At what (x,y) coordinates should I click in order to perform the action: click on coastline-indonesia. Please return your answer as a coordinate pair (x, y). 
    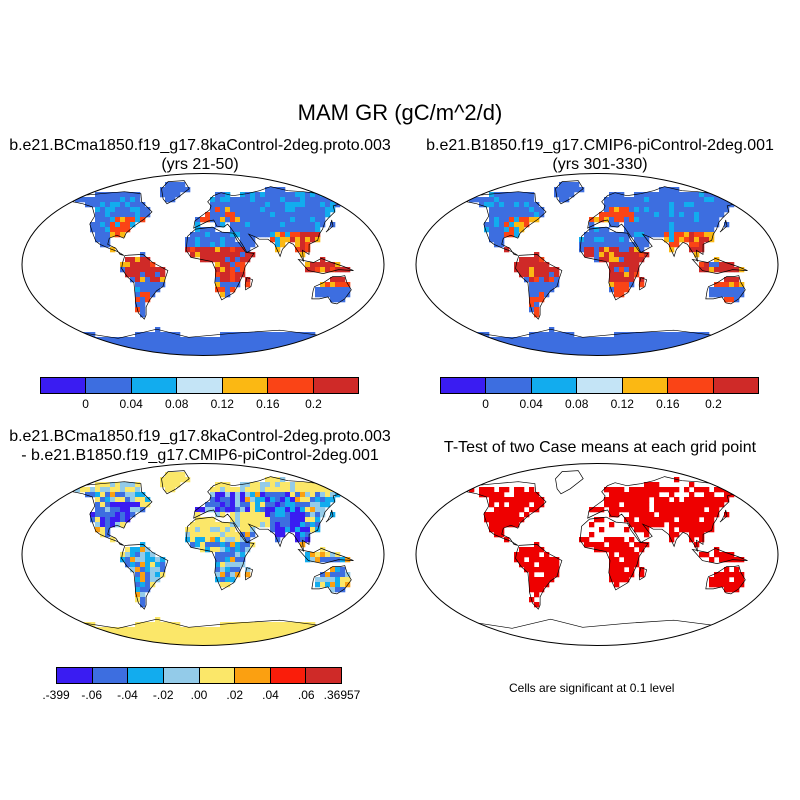
    Looking at the image, I should click on (719, 556).